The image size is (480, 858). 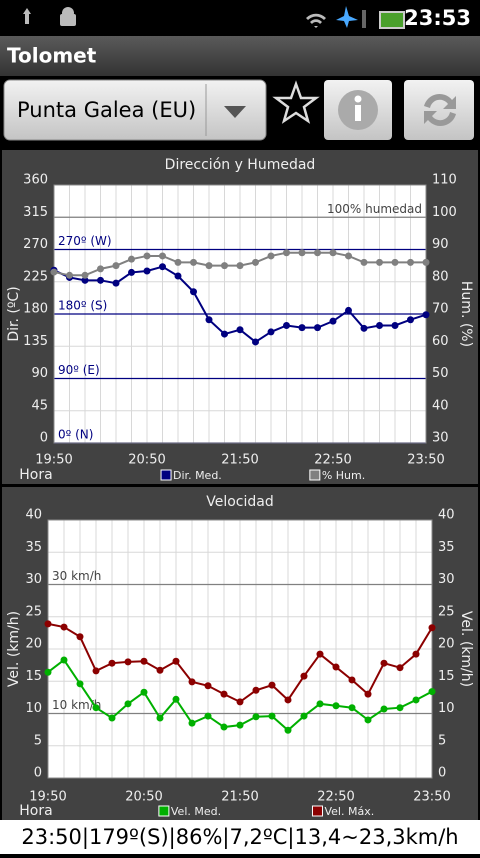 I want to click on y-tick-label: 360, so click(x=35, y=180).